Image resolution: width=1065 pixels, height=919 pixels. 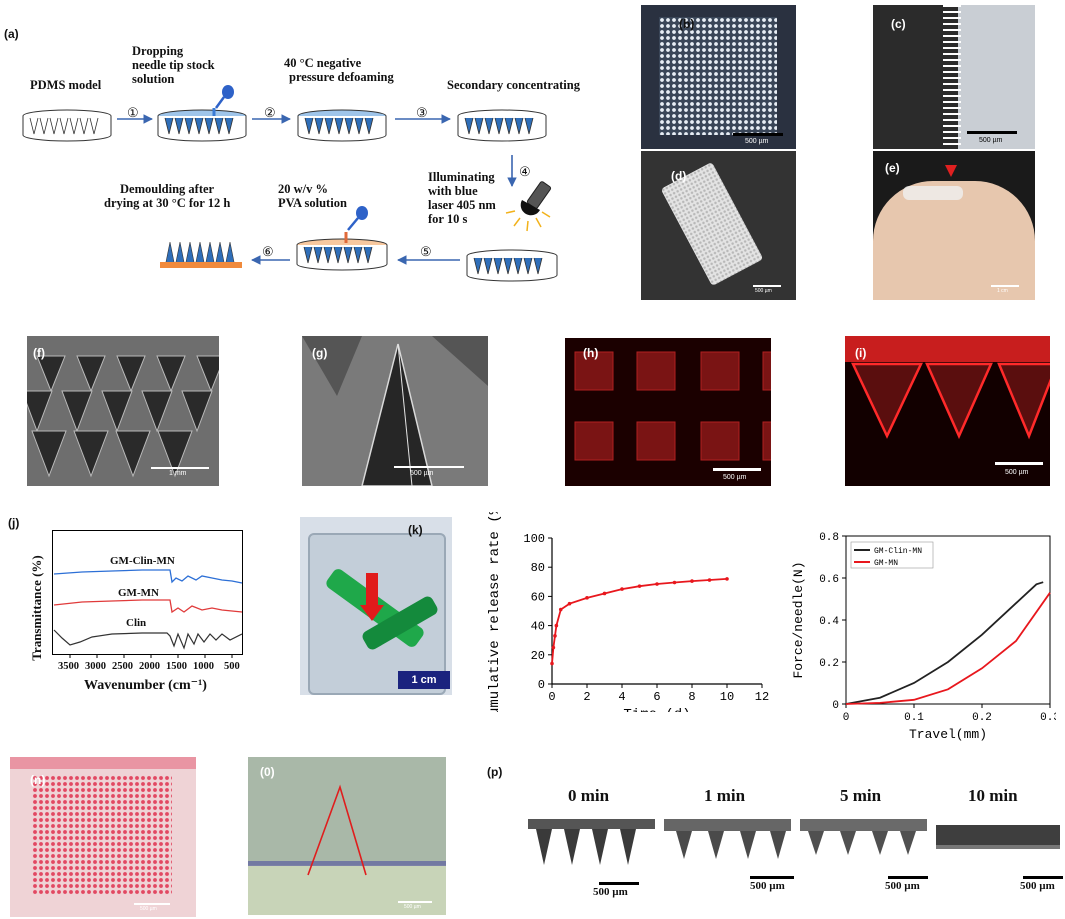 What do you see at coordinates (952, 77) in the screenshot?
I see `needle-edge` at bounding box center [952, 77].